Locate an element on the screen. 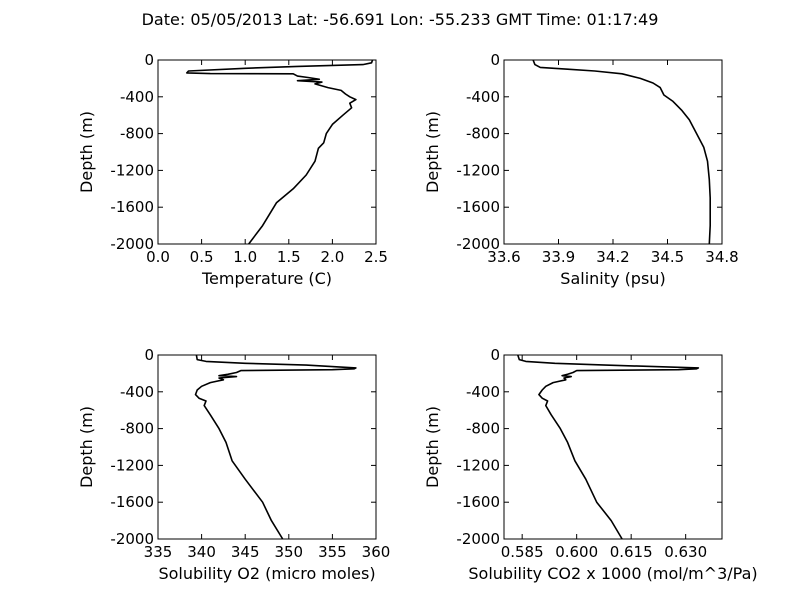  temperature-x-axis-label: Temperature (C) is located at coordinates (266, 278).